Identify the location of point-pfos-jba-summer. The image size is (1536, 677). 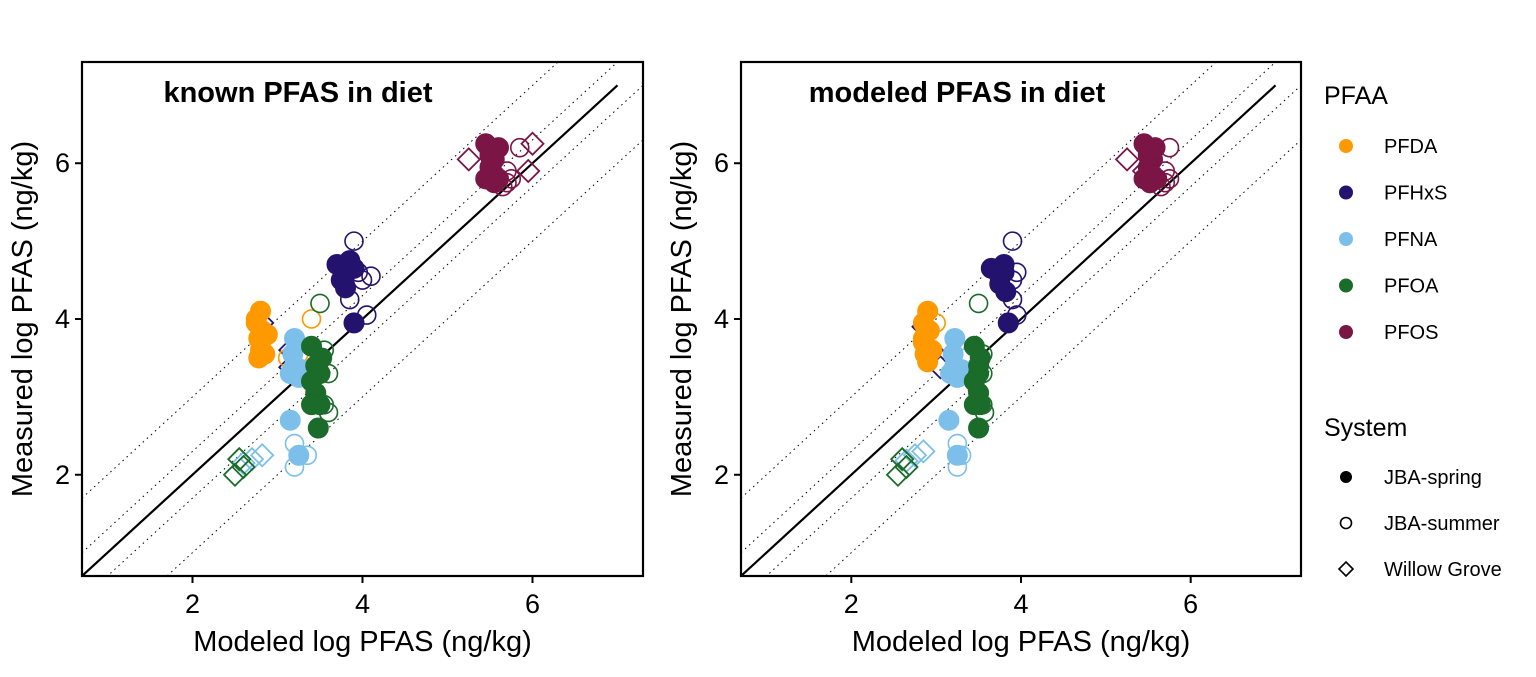
(519, 147).